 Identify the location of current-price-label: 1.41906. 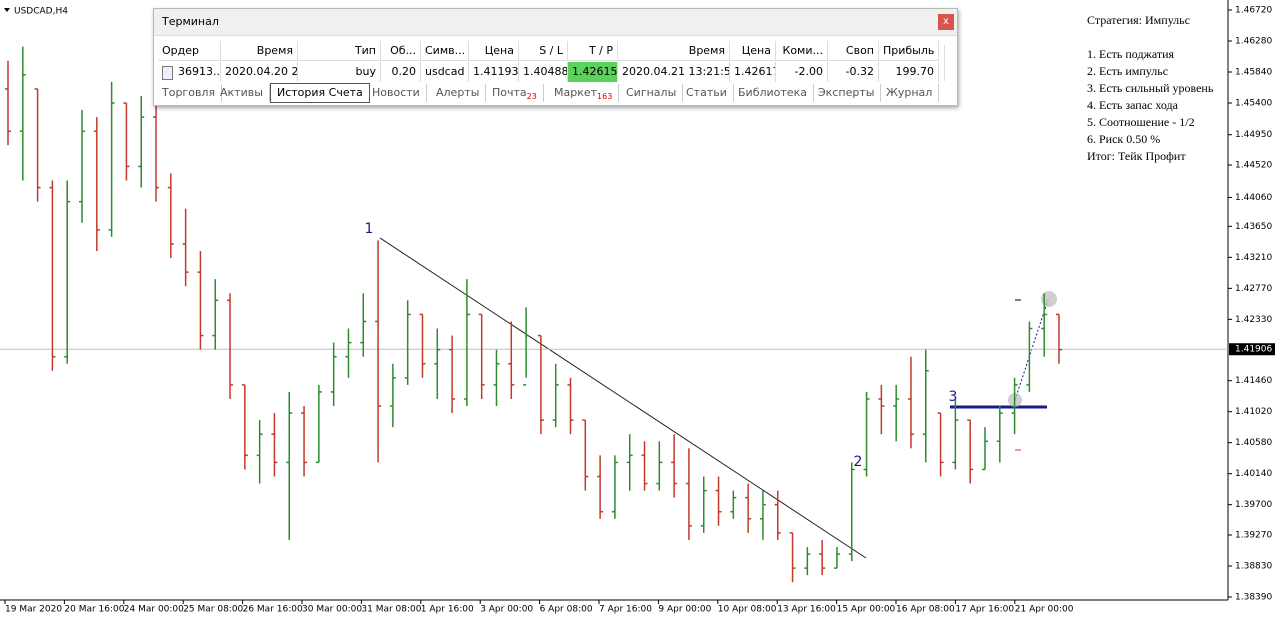
(1253, 350).